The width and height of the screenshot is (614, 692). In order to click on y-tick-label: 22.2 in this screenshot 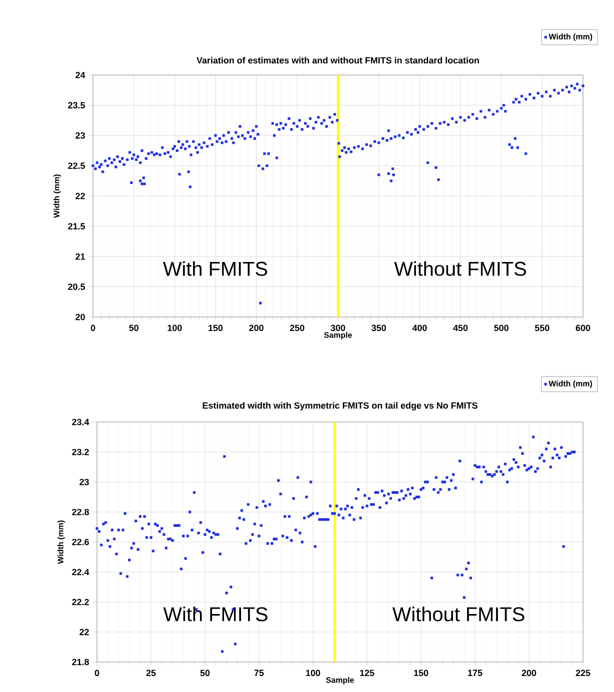, I will do `click(80, 602)`.